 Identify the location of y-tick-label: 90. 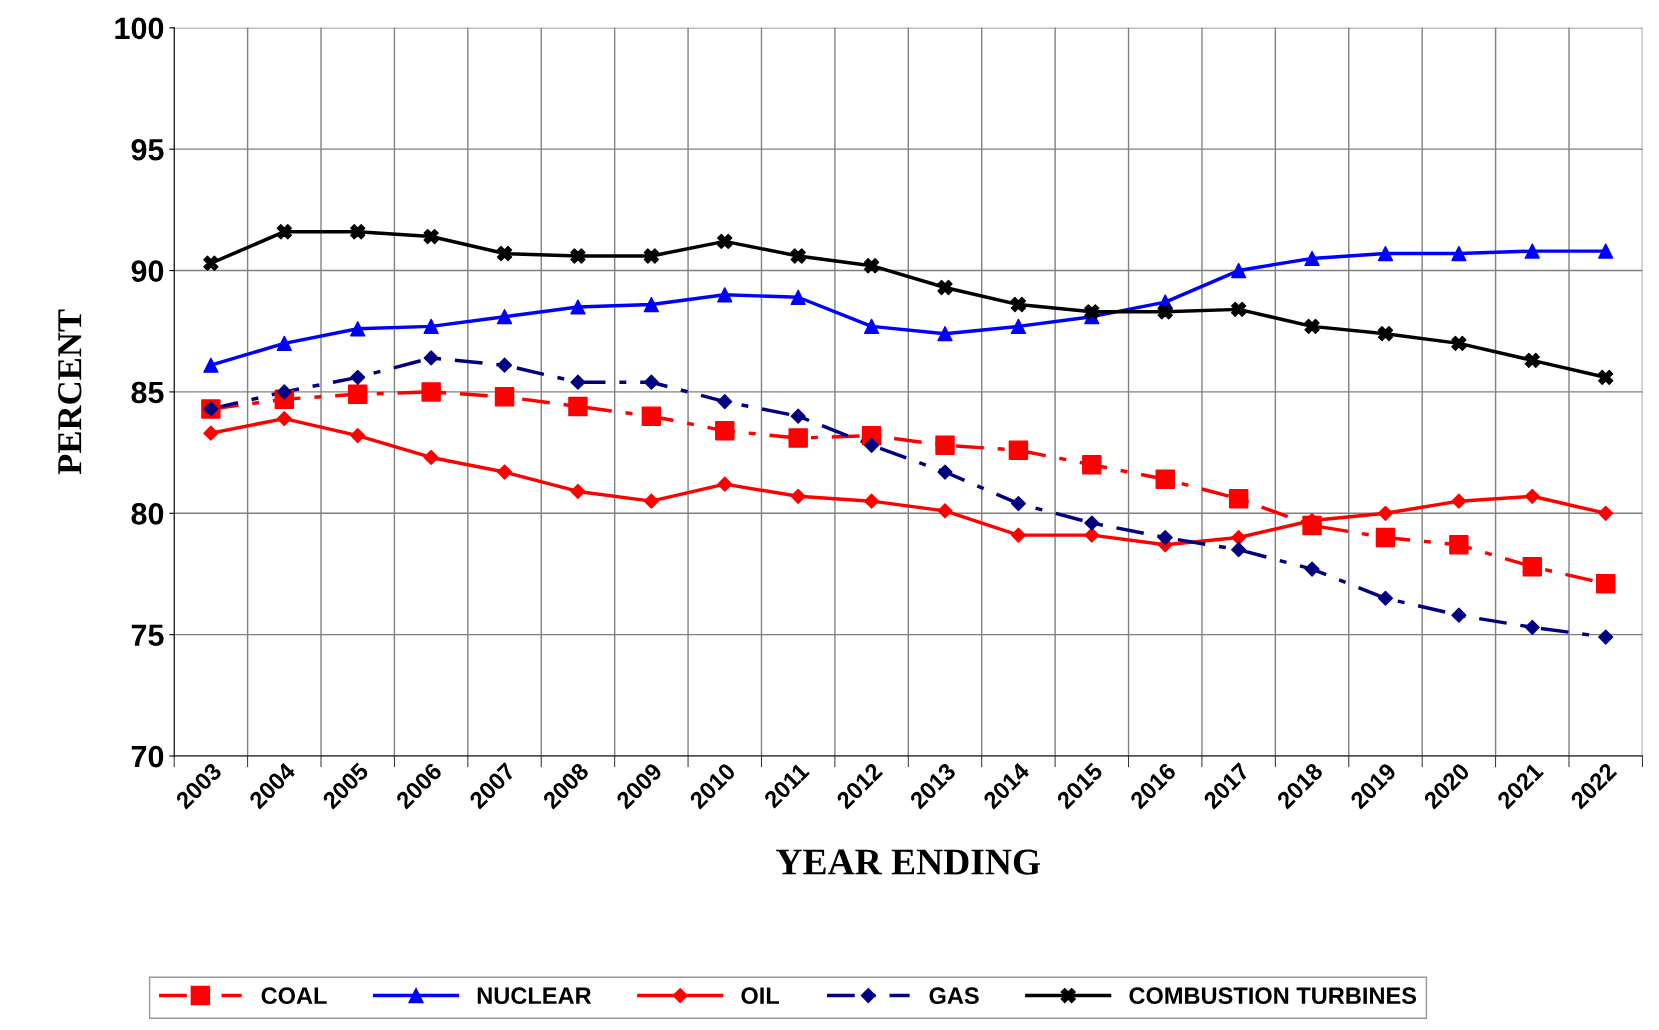
(147, 271).